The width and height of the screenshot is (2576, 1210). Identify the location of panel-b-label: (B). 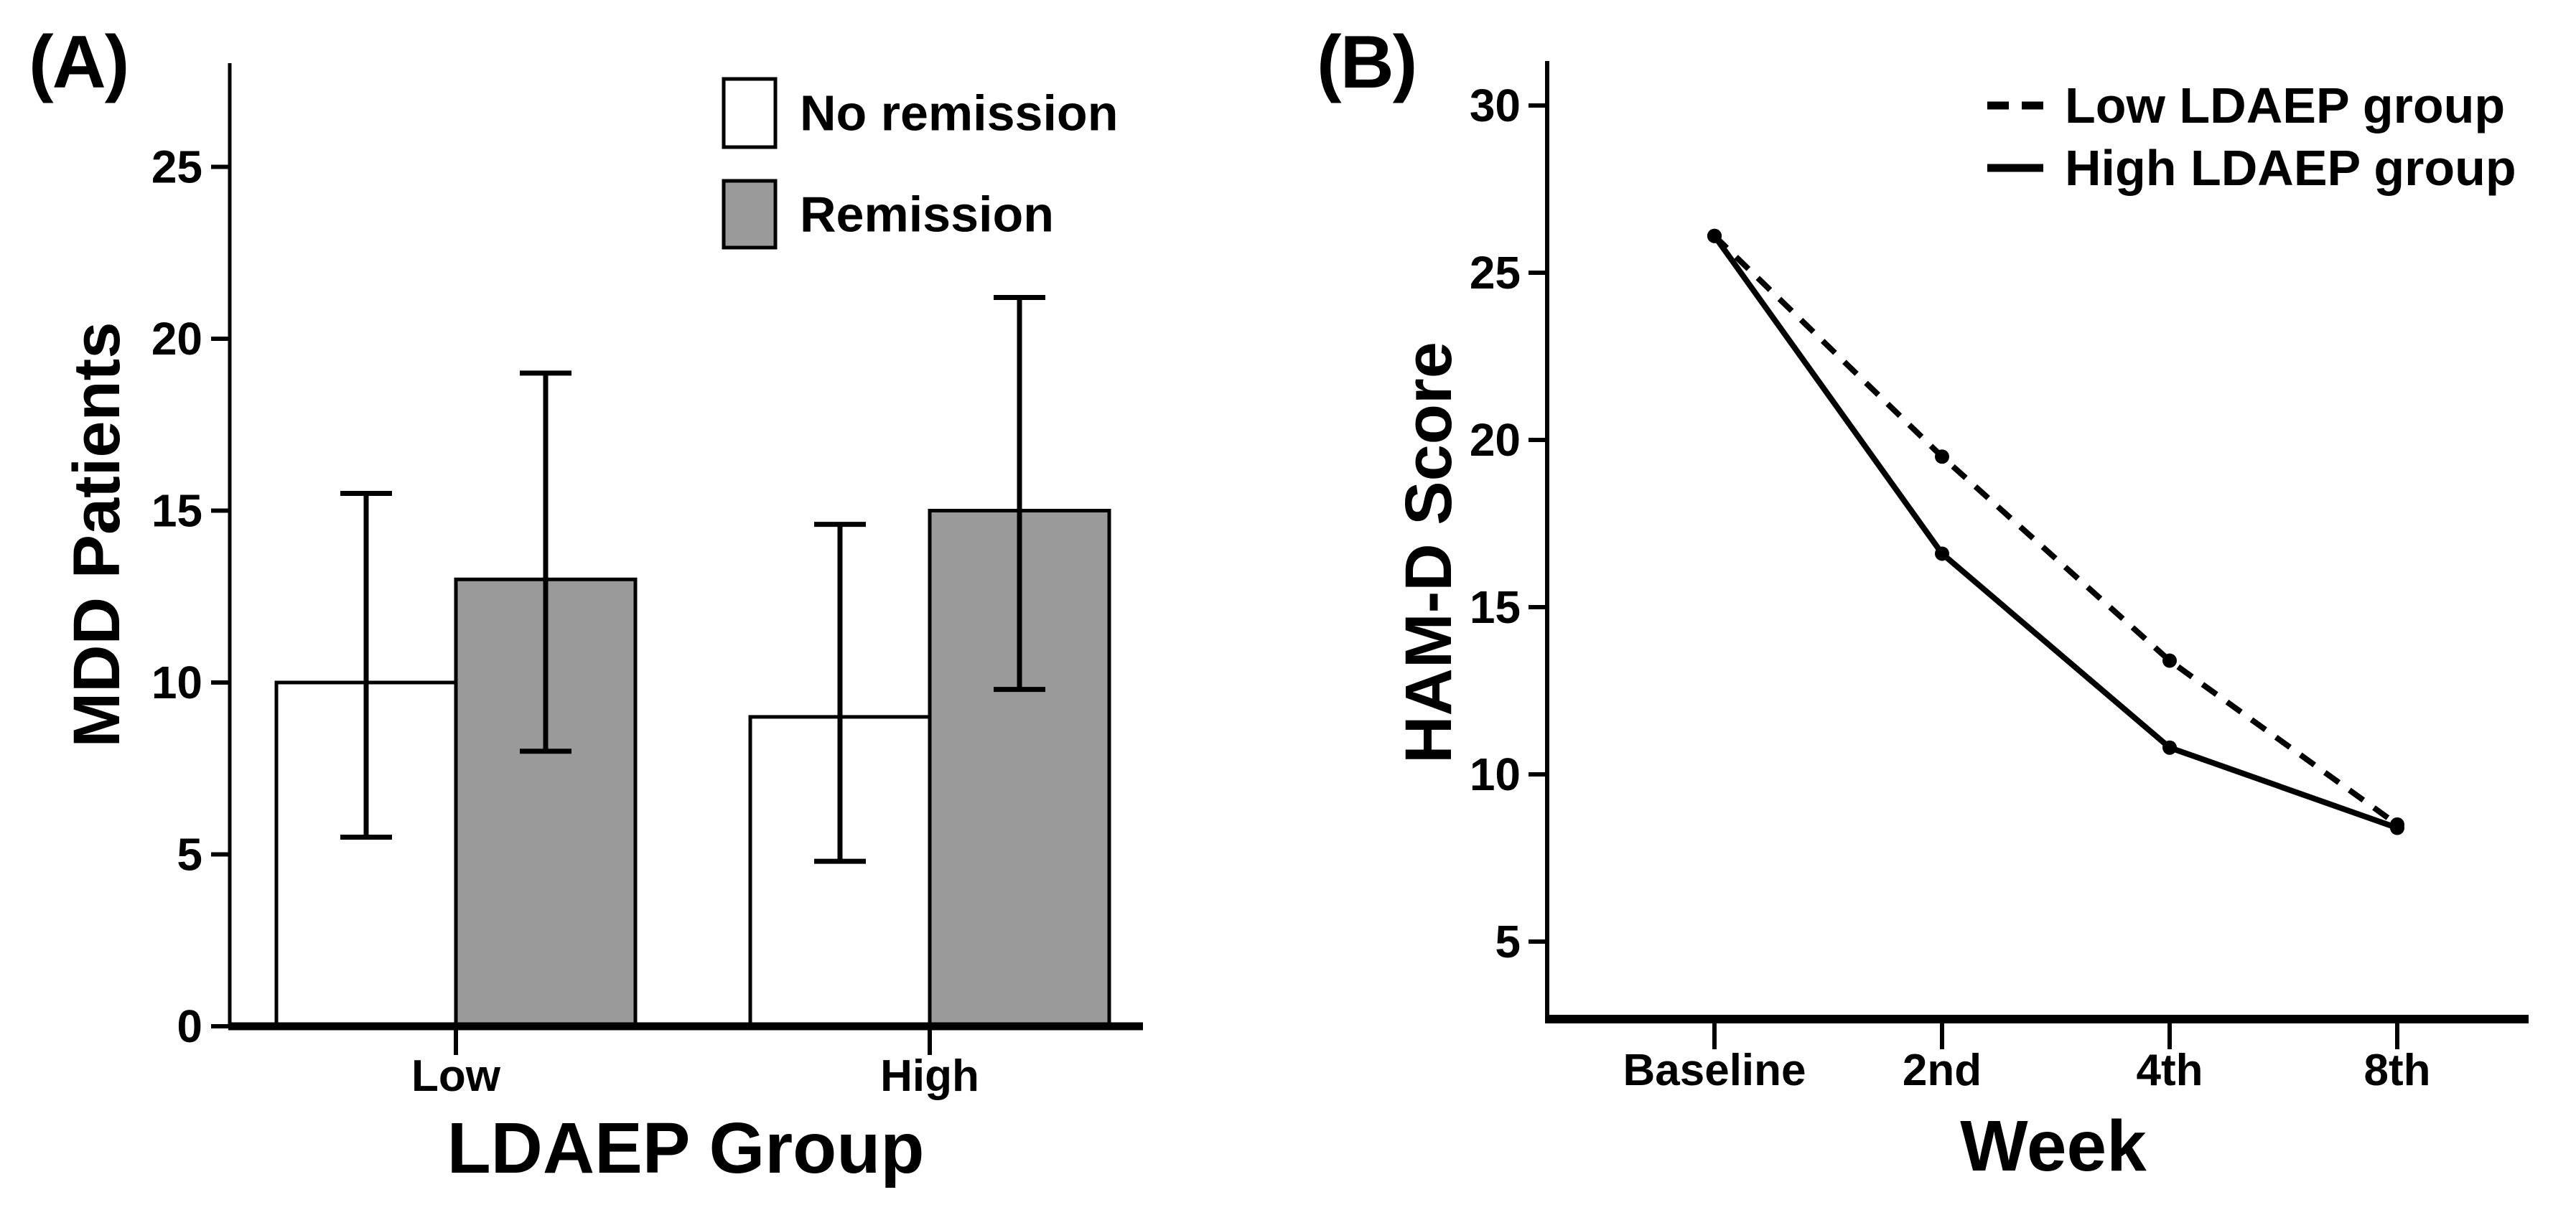
(1367, 63).